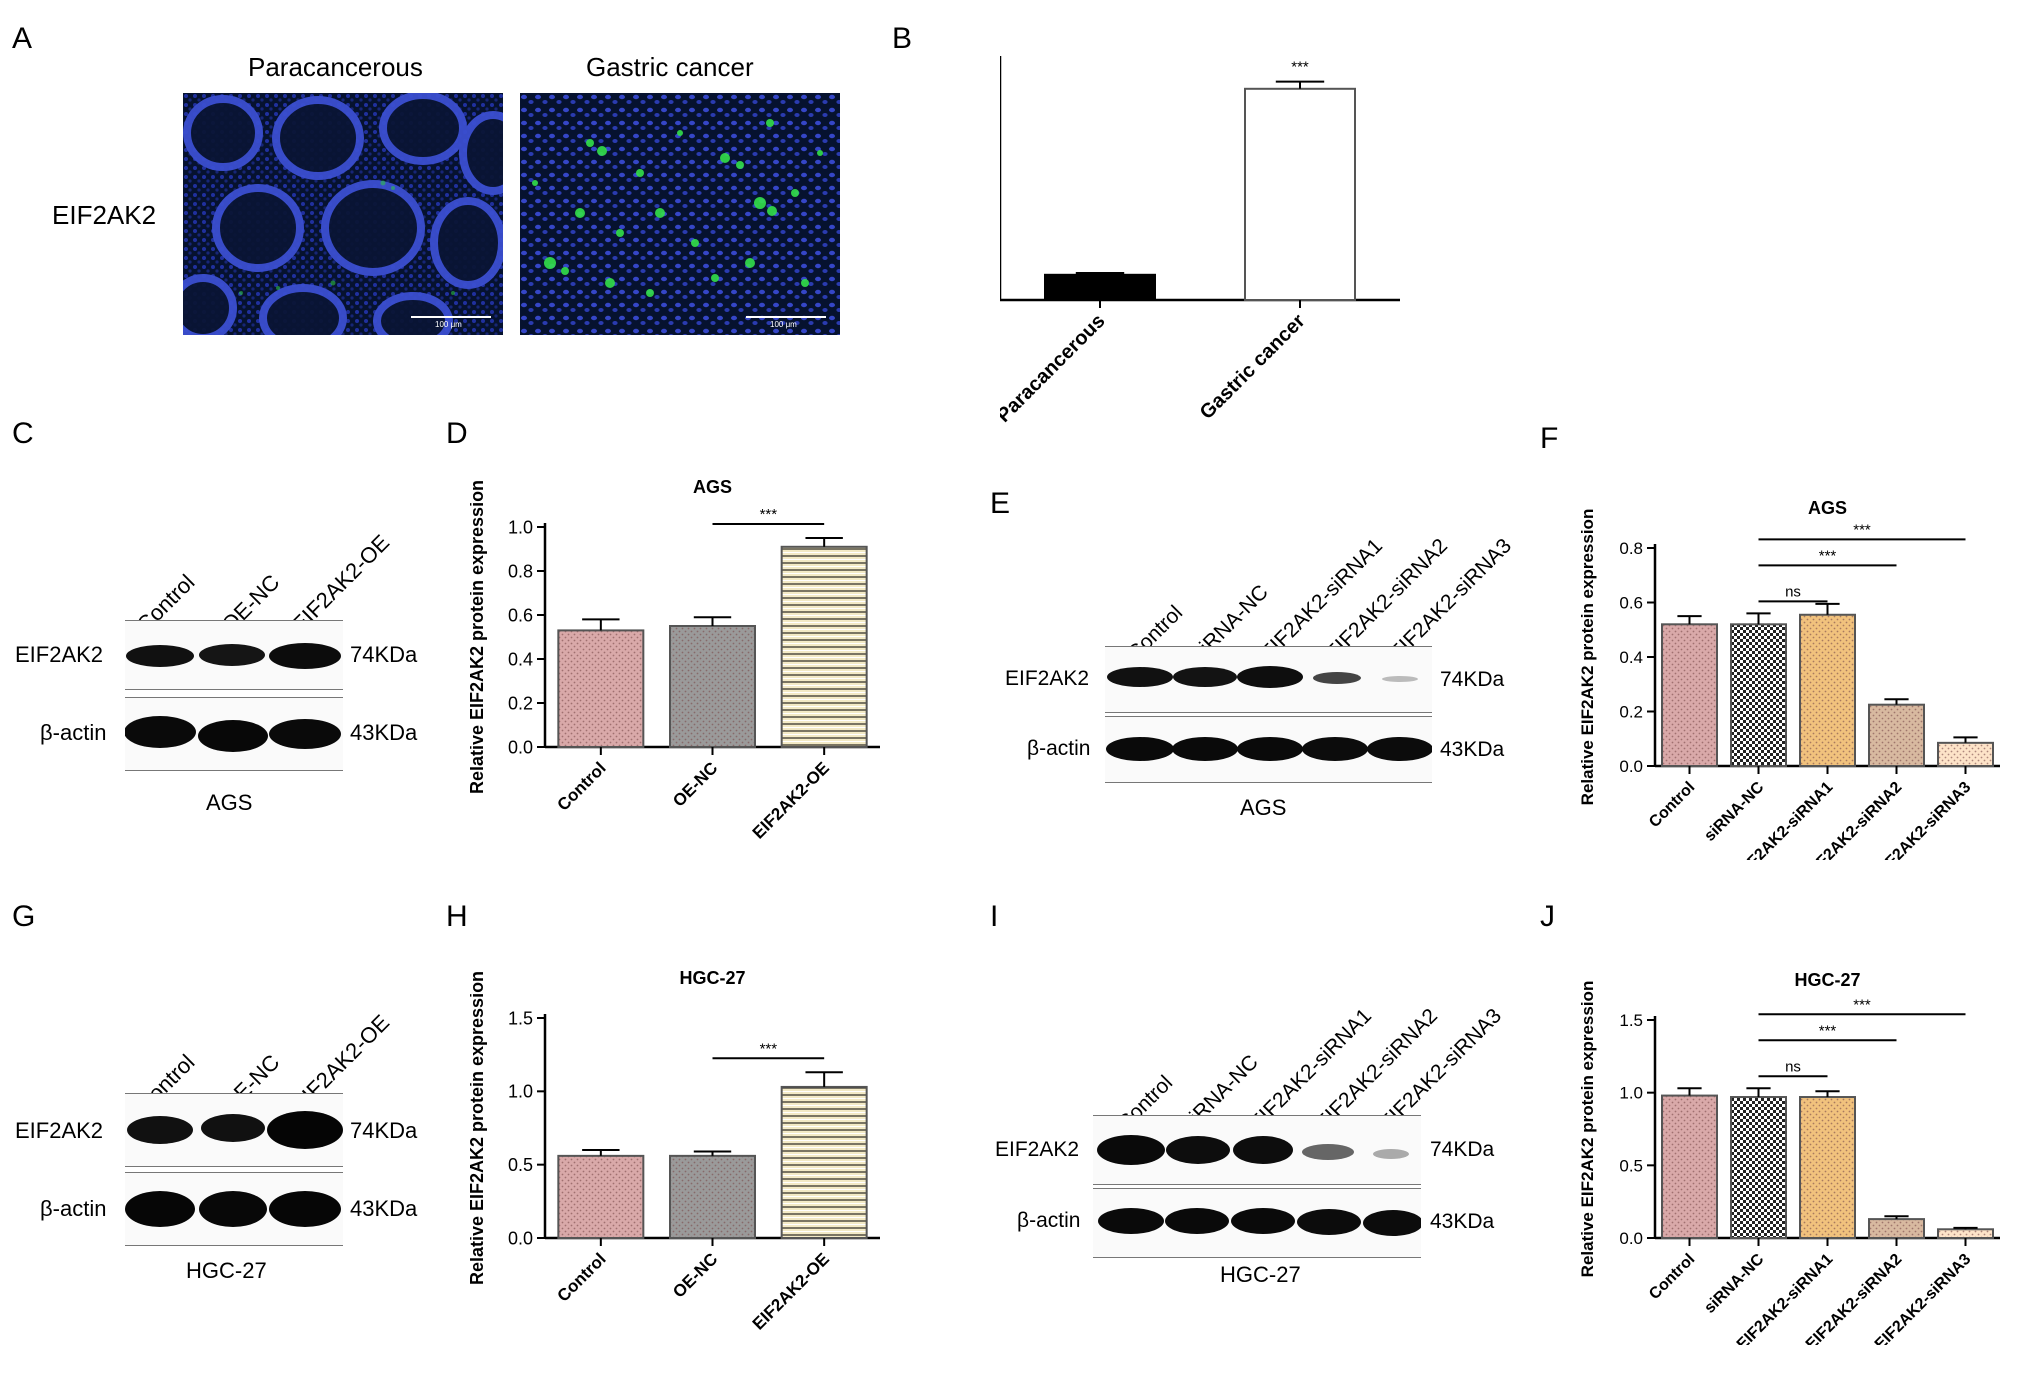 Image resolution: width=2043 pixels, height=1397 pixels. Describe the element at coordinates (457, 916) in the screenshot. I see `panel-letter-h: H` at that location.